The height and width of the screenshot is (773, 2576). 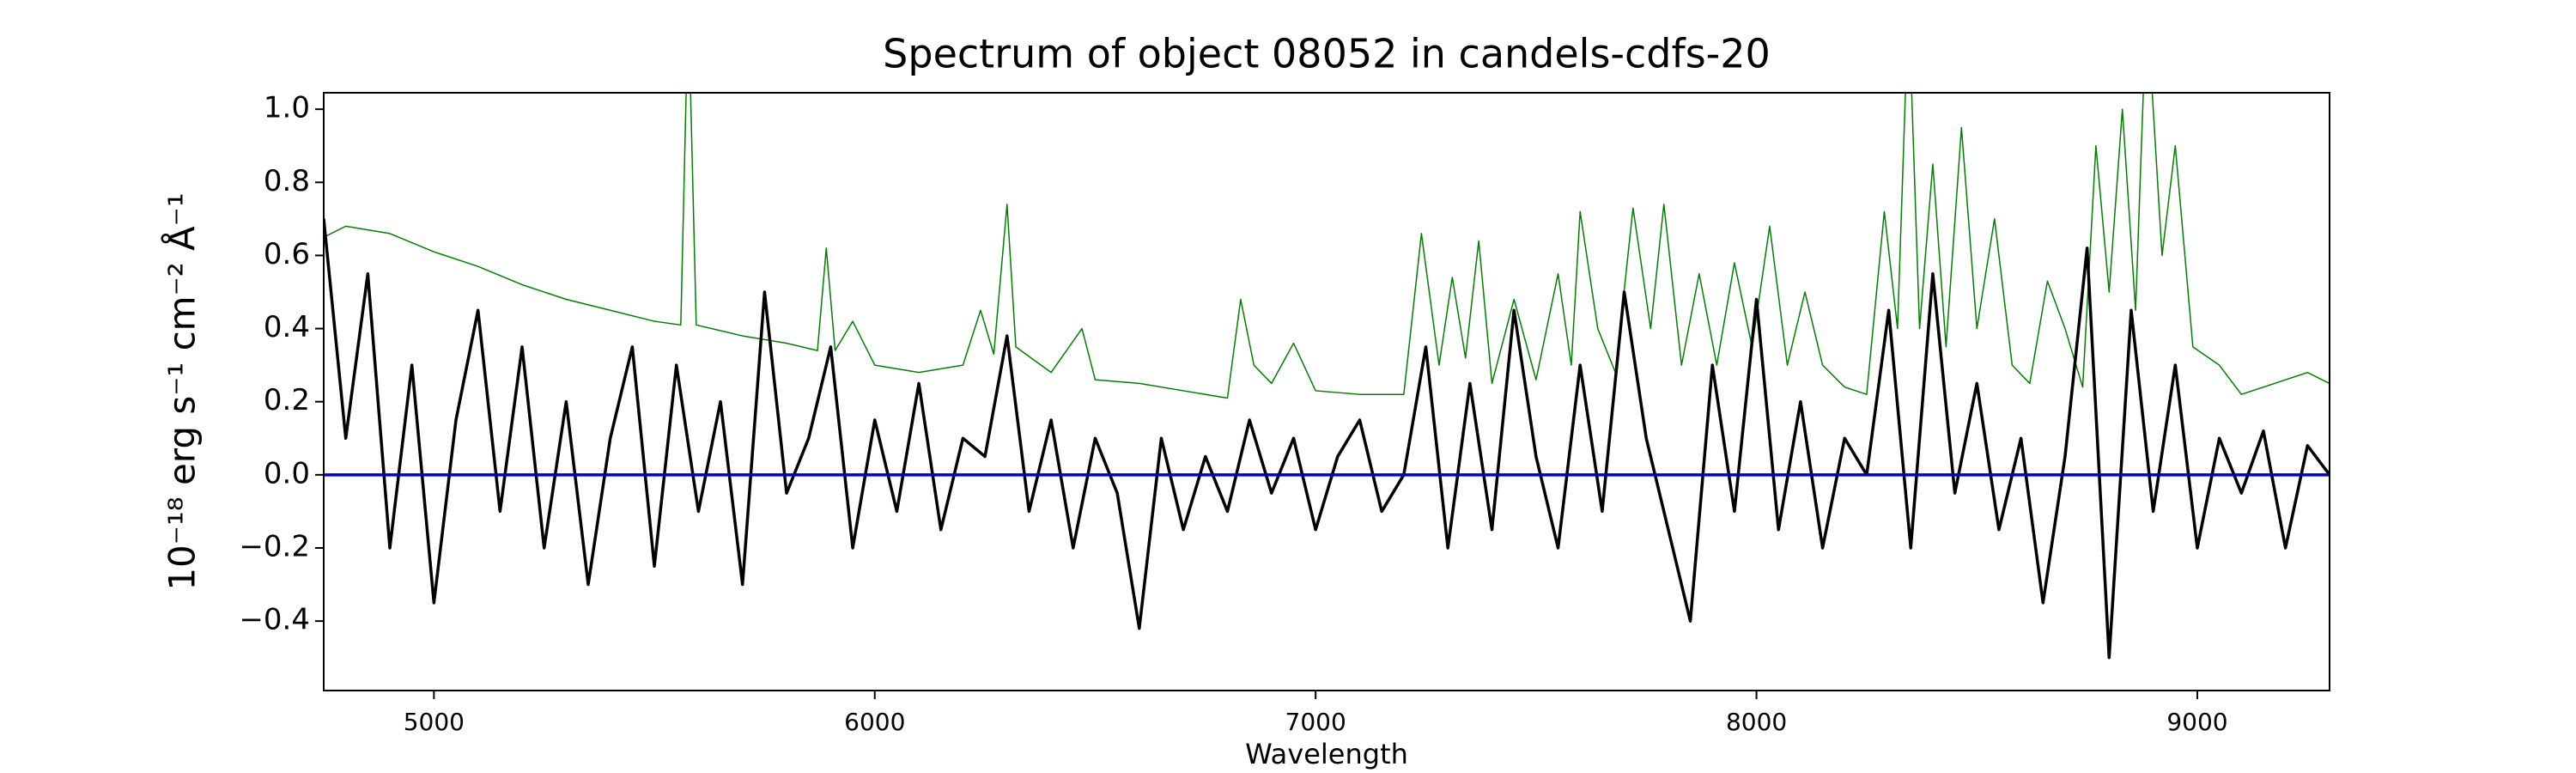 What do you see at coordinates (287, 473) in the screenshot?
I see `y-tick-label: 0.0` at bounding box center [287, 473].